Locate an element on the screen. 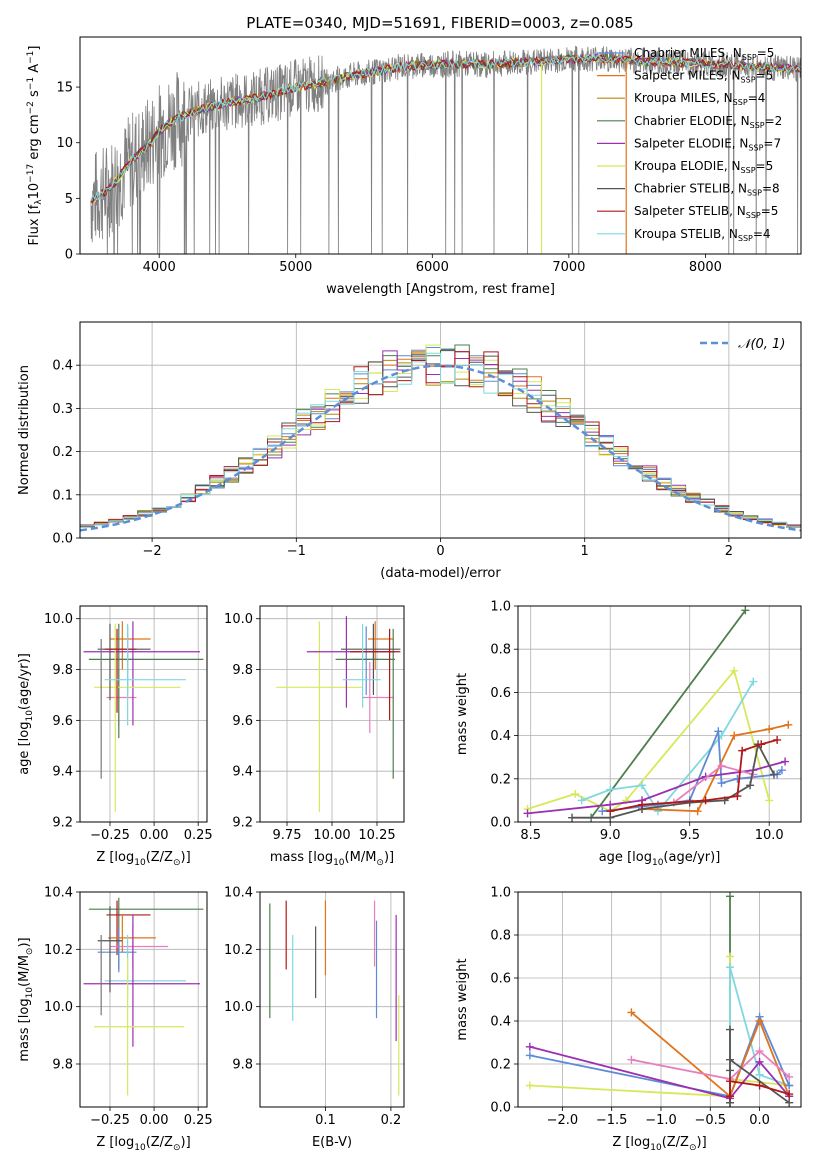  legend-label: Kroupa ELODIE, NSSP=5 is located at coordinates (703, 167).